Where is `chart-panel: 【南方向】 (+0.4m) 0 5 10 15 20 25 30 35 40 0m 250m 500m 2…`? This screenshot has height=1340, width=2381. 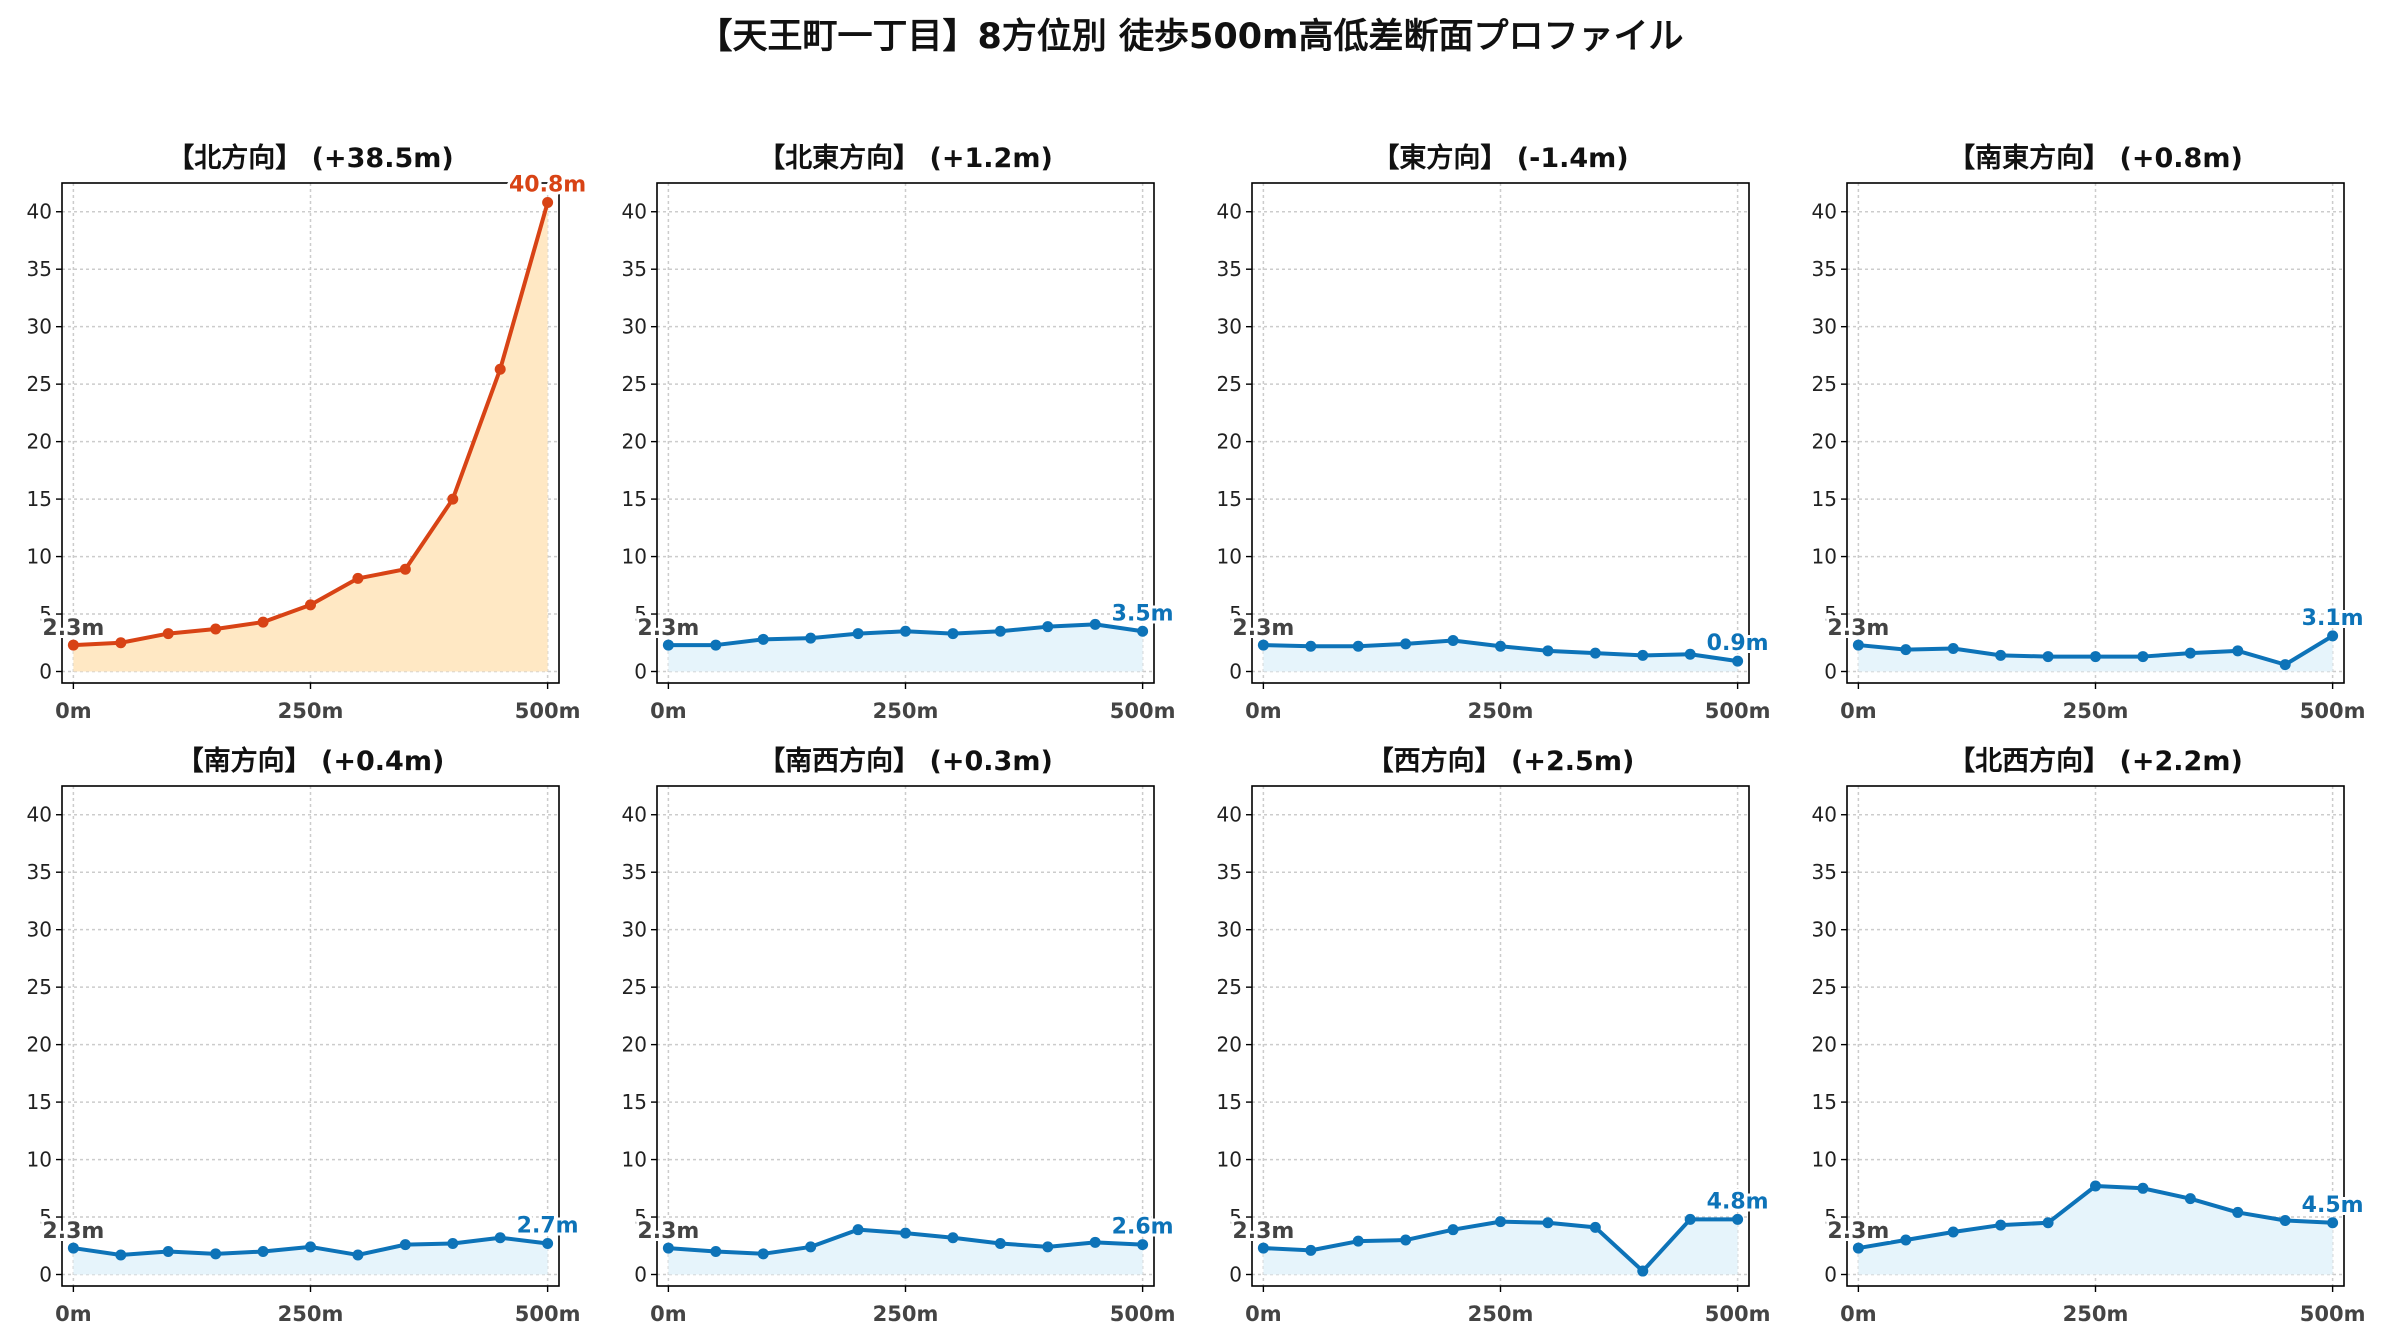 chart-panel: 【南方向】 (+0.4m) 0 5 10 15 20 25 30 35 40 0m 250m 500m 2… is located at coordinates (304, 1035).